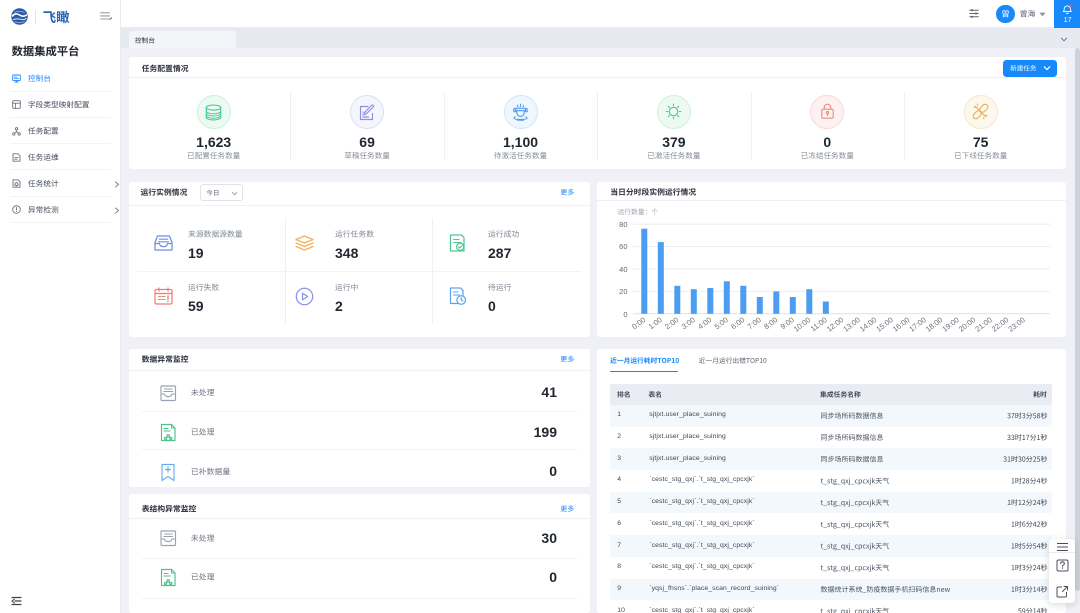 The image size is (1080, 613). What do you see at coordinates (819, 324) in the screenshot?
I see `svg-text: 11:00` at bounding box center [819, 324].